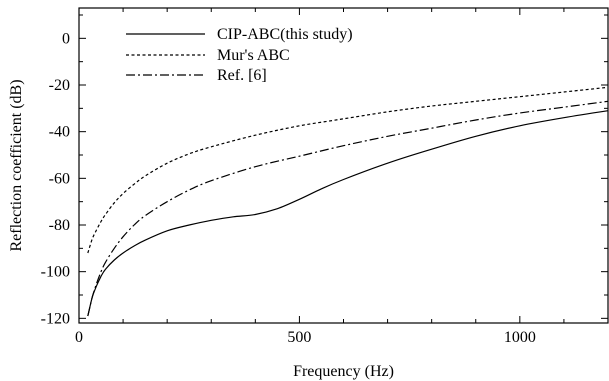  Describe the element at coordinates (55, 318) in the screenshot. I see `y-tick-label: -120` at that location.